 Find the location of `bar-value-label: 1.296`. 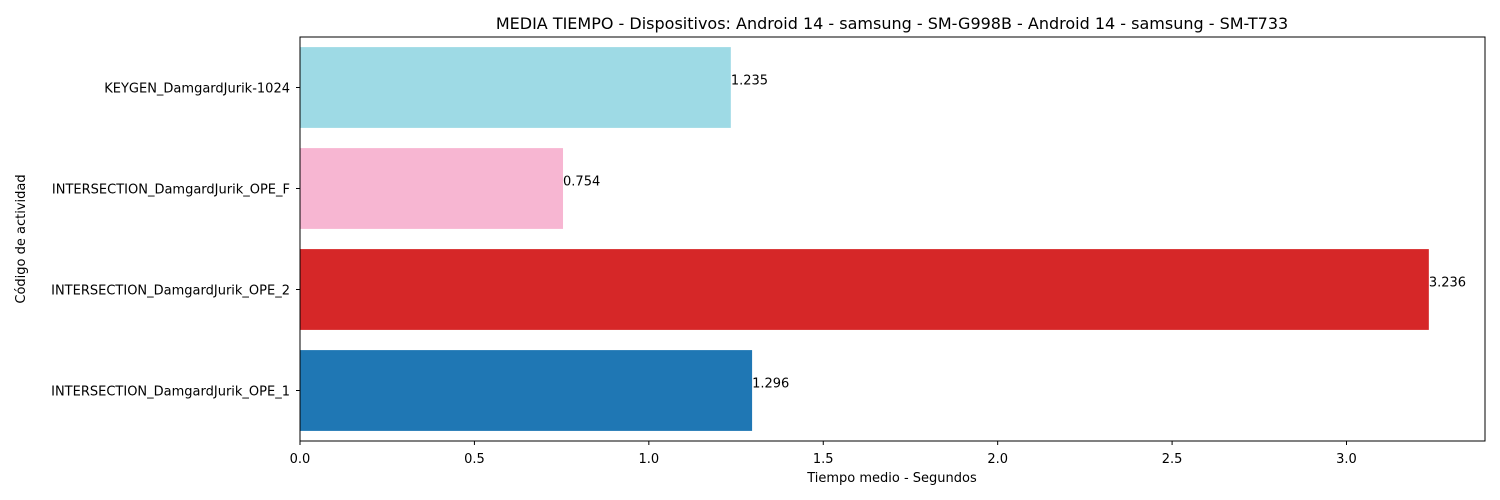

bar-value-label: 1.296 is located at coordinates (770, 384).